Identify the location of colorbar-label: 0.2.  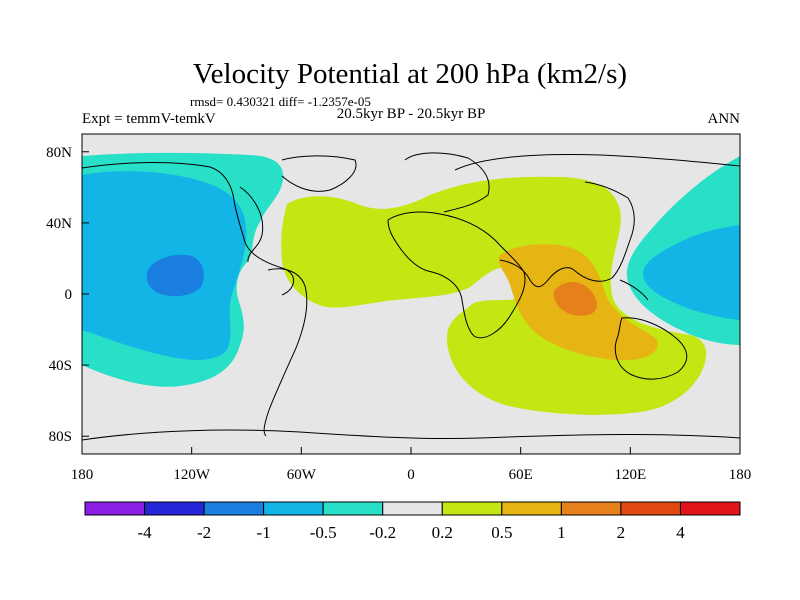
(442, 532).